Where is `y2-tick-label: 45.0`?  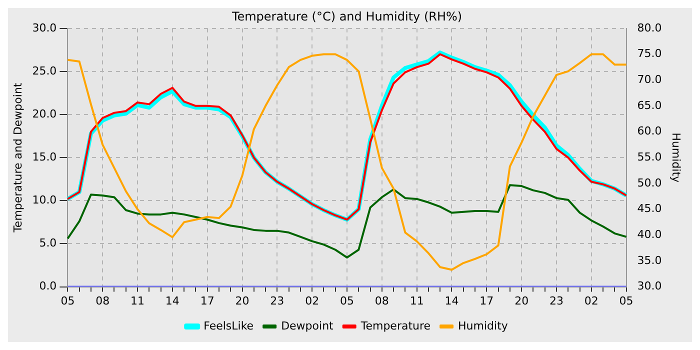
y2-tick-label: 45.0 is located at coordinates (649, 209).